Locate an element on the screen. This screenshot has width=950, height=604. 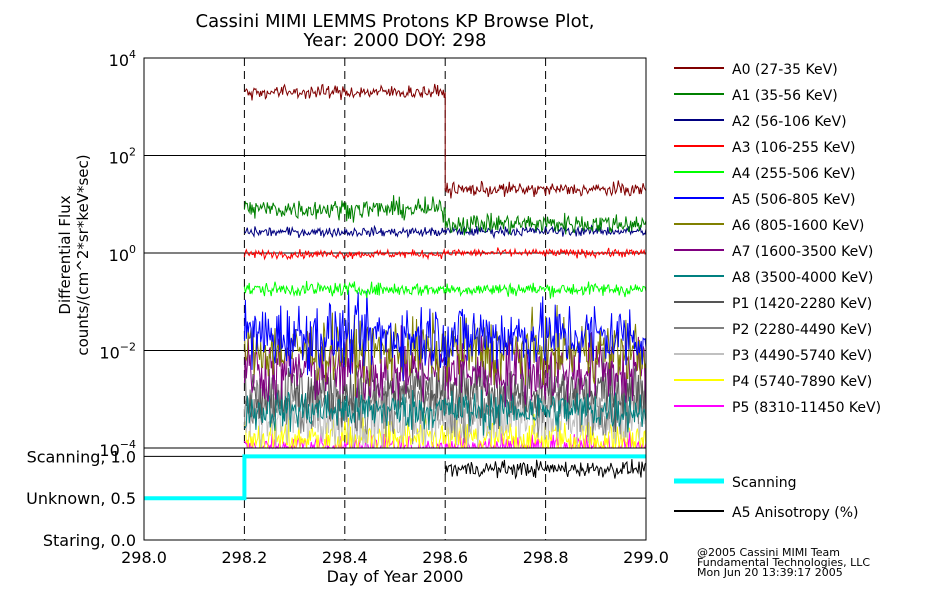
anisotropy-line is located at coordinates (545, 469).